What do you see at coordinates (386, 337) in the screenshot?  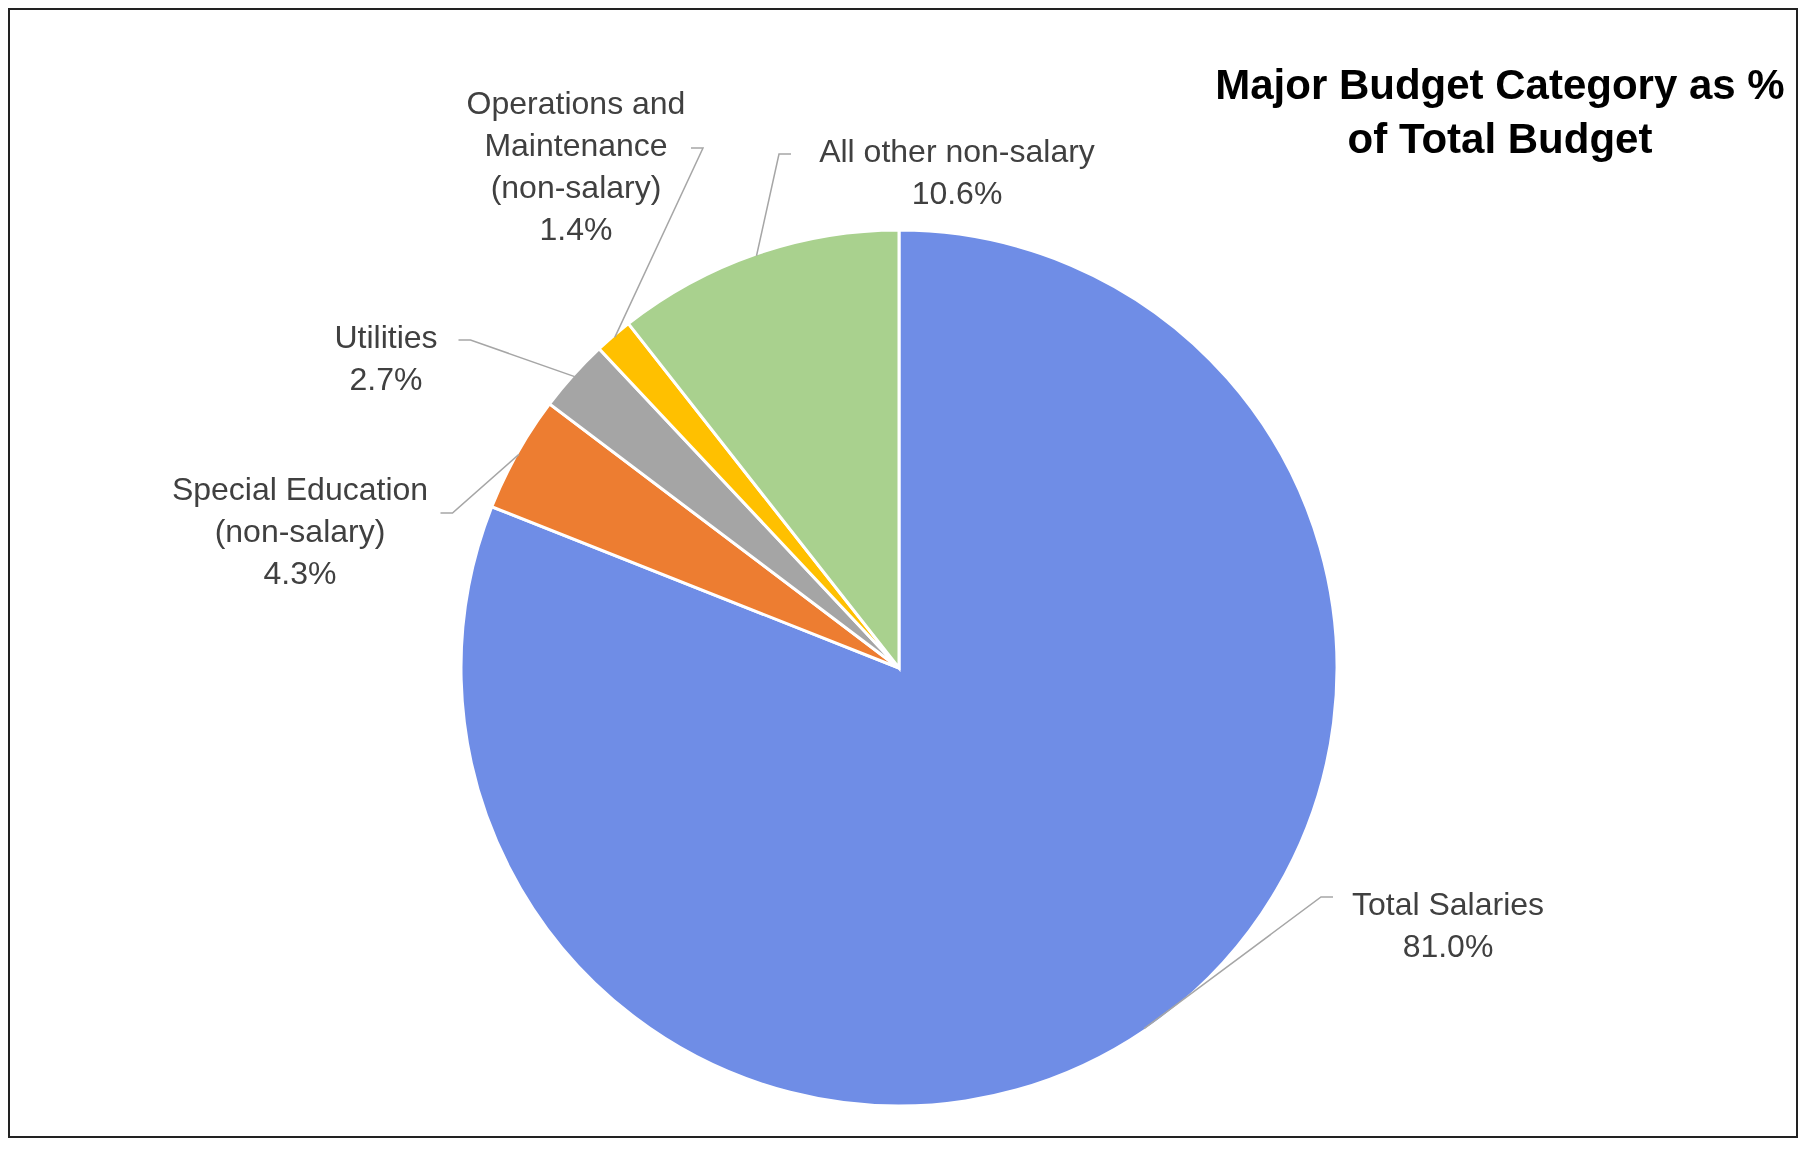 I see `slice-label: Utilities` at bounding box center [386, 337].